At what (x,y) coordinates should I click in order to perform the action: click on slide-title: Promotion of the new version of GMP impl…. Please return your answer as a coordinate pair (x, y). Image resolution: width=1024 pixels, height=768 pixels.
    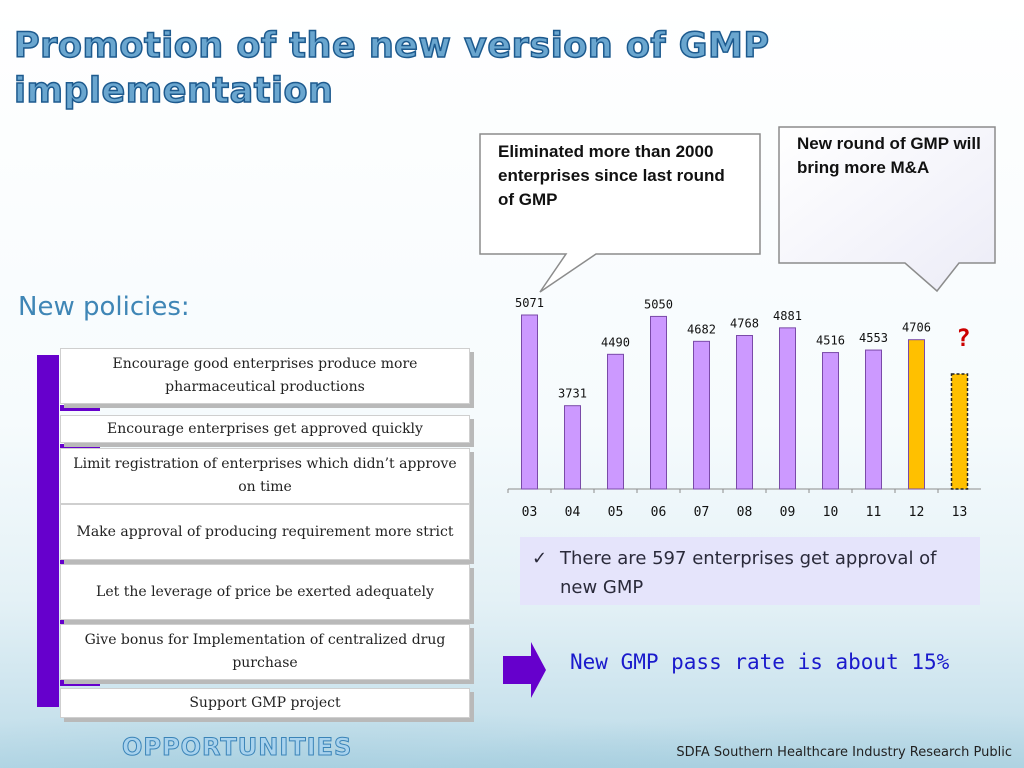
    Looking at the image, I should click on (393, 69).